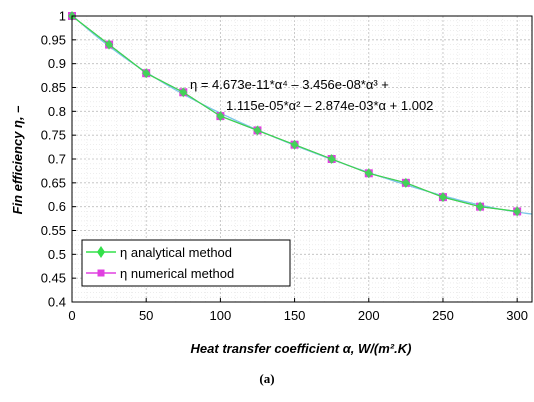 This screenshot has height=402, width=534. What do you see at coordinates (62, 16) in the screenshot?
I see `y-tick-label: 1` at bounding box center [62, 16].